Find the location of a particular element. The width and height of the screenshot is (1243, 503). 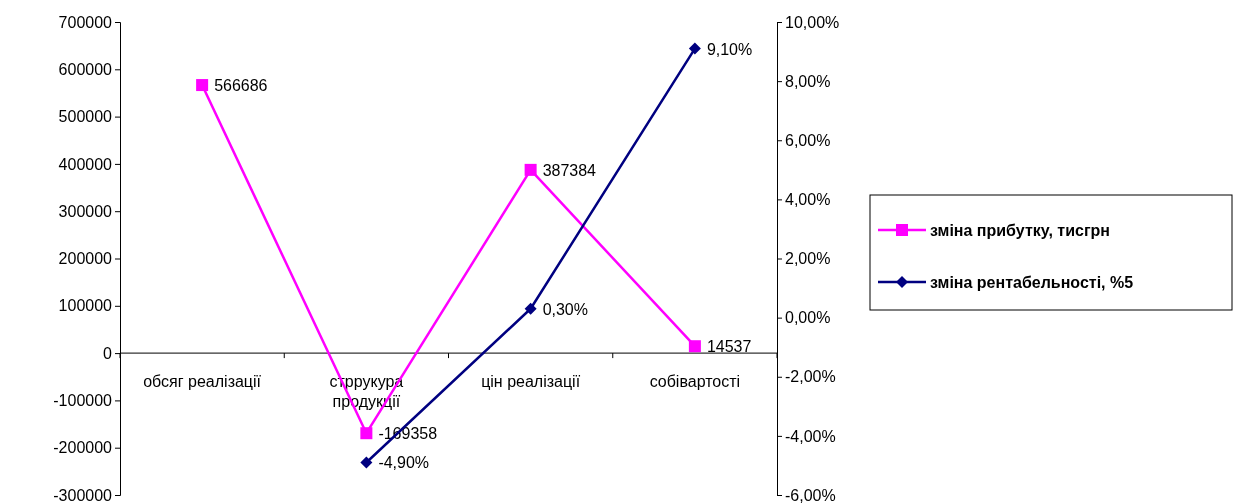

y-tick-label: 200000 is located at coordinates (85, 259).